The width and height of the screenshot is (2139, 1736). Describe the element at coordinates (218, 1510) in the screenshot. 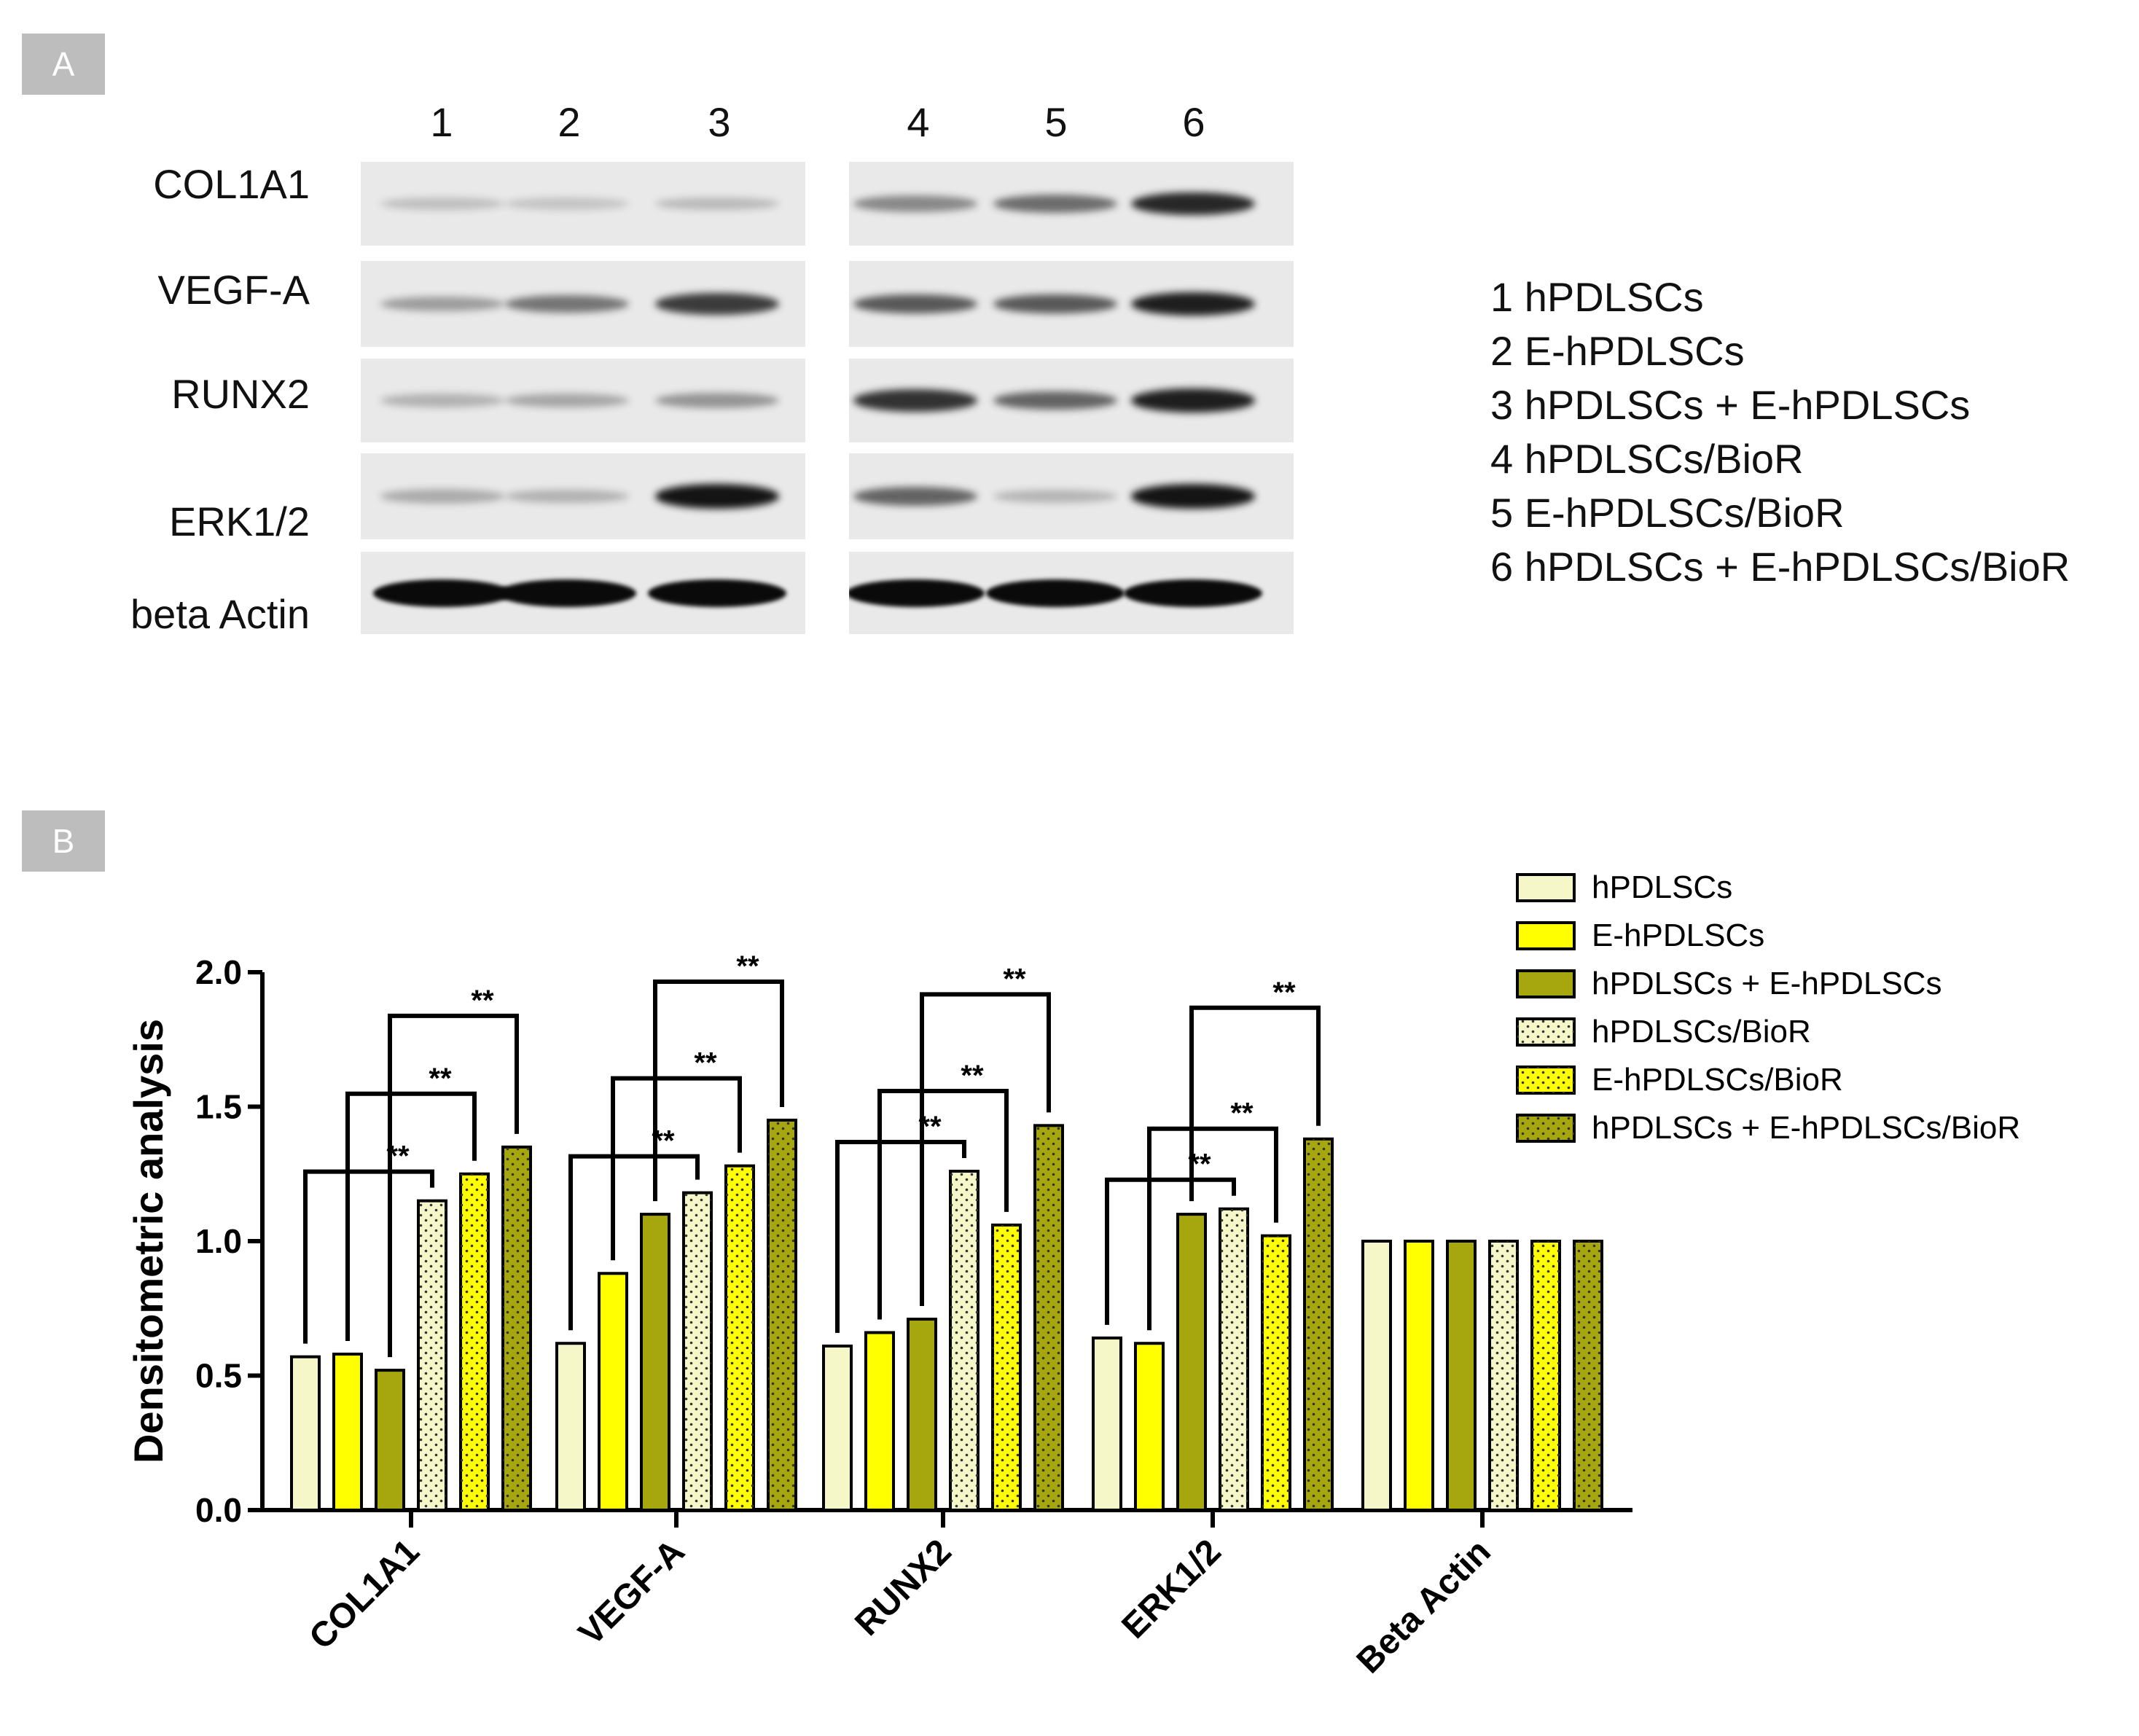

I see `y-tick-label: 0.0` at that location.